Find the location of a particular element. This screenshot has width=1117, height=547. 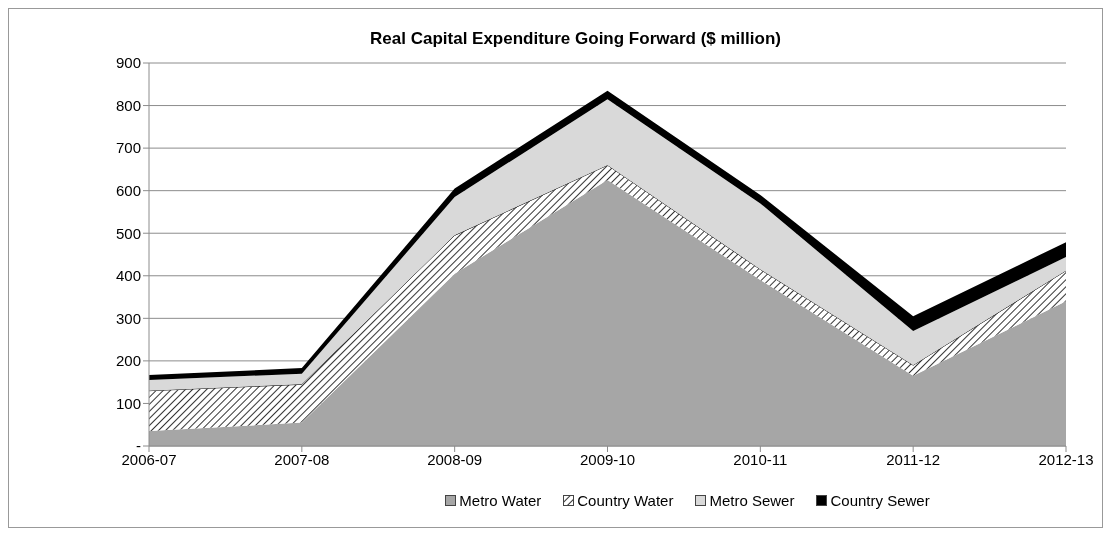

legend-label: Metro Sewer is located at coordinates (751, 500).